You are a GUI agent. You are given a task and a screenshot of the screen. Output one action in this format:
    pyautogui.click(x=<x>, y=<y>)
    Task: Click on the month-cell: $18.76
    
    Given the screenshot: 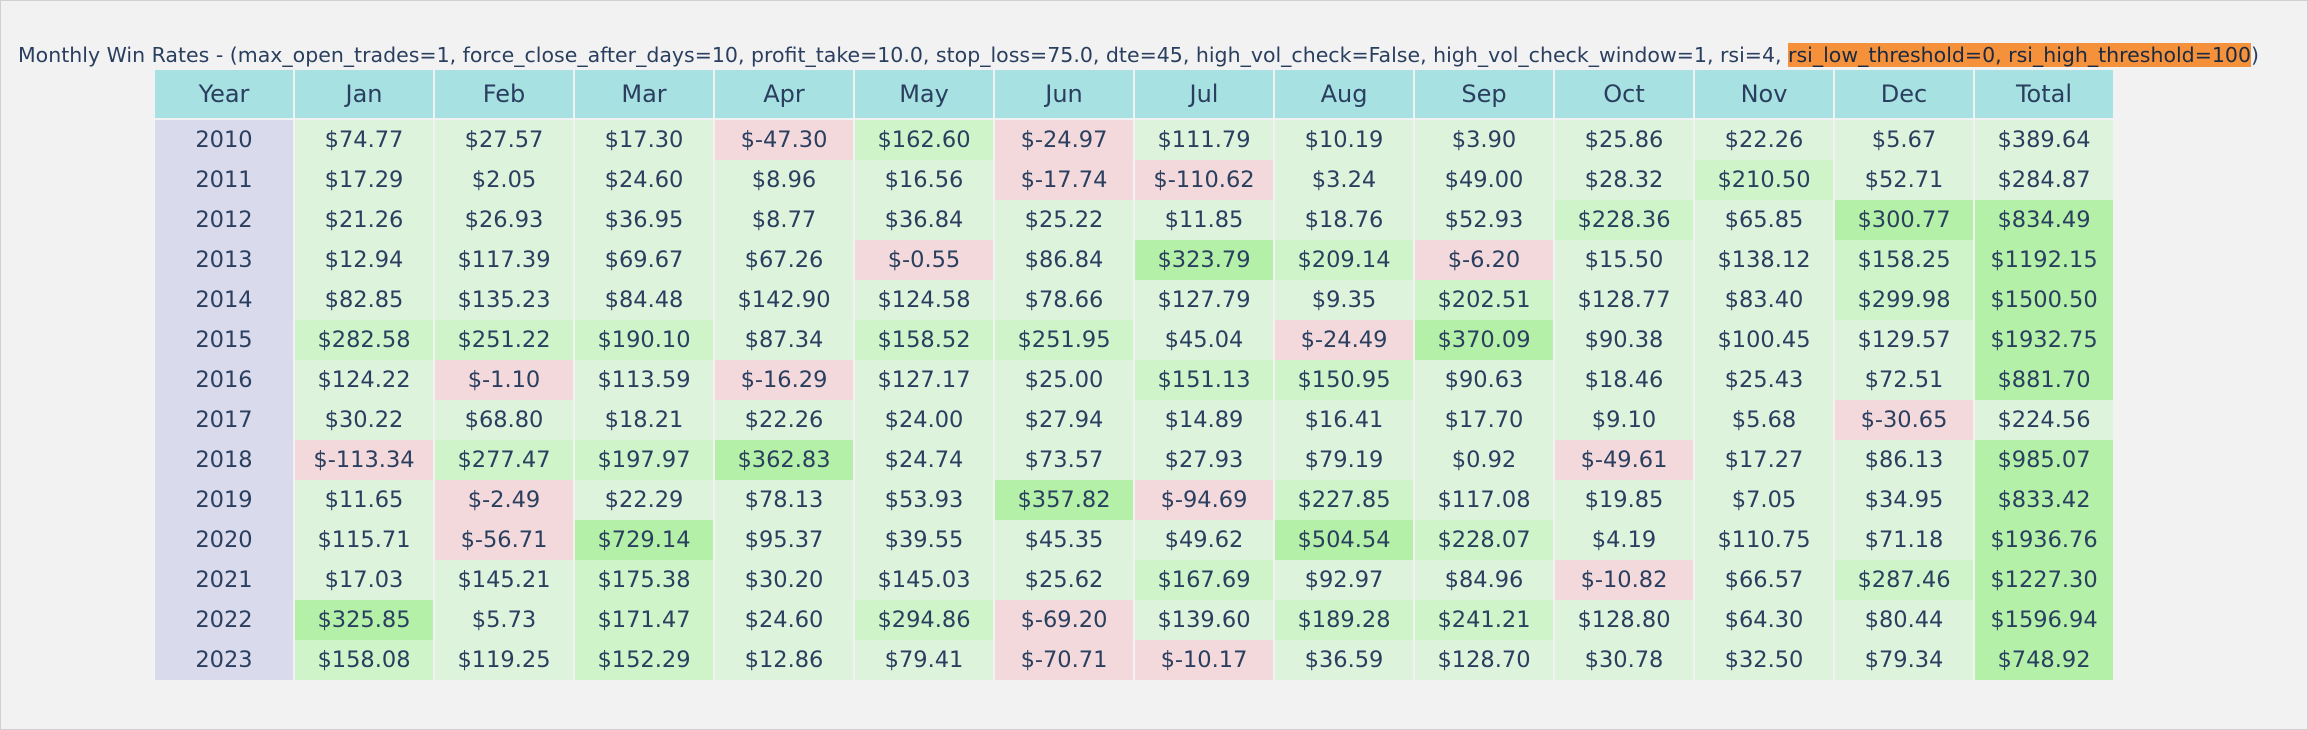 What is the action you would take?
    pyautogui.click(x=1345, y=220)
    